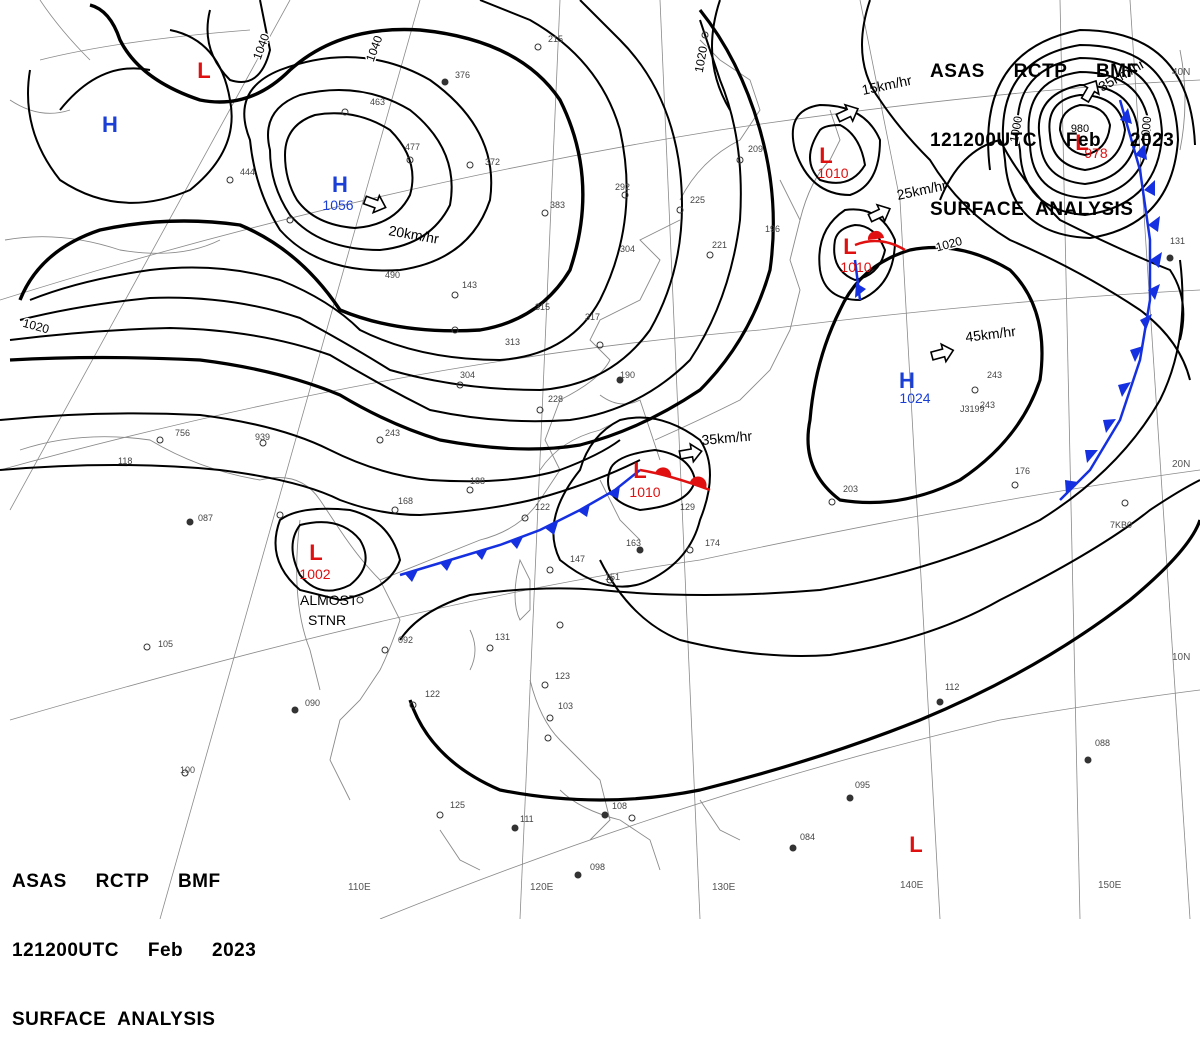 The height and width of the screenshot is (1054, 1200). I want to click on station-value: 376, so click(462, 75).